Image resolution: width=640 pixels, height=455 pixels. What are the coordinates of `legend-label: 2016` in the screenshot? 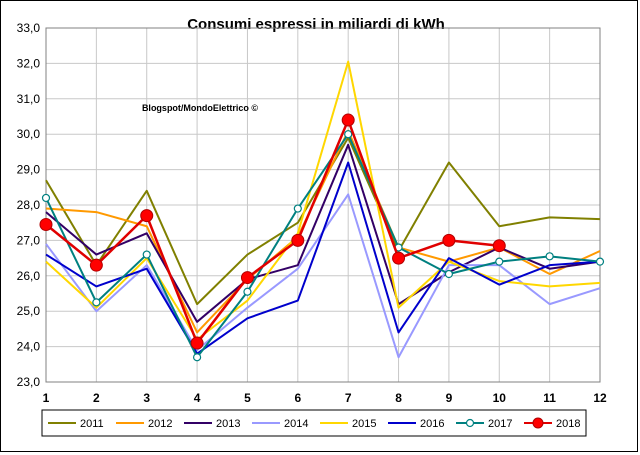 It's located at (432, 424).